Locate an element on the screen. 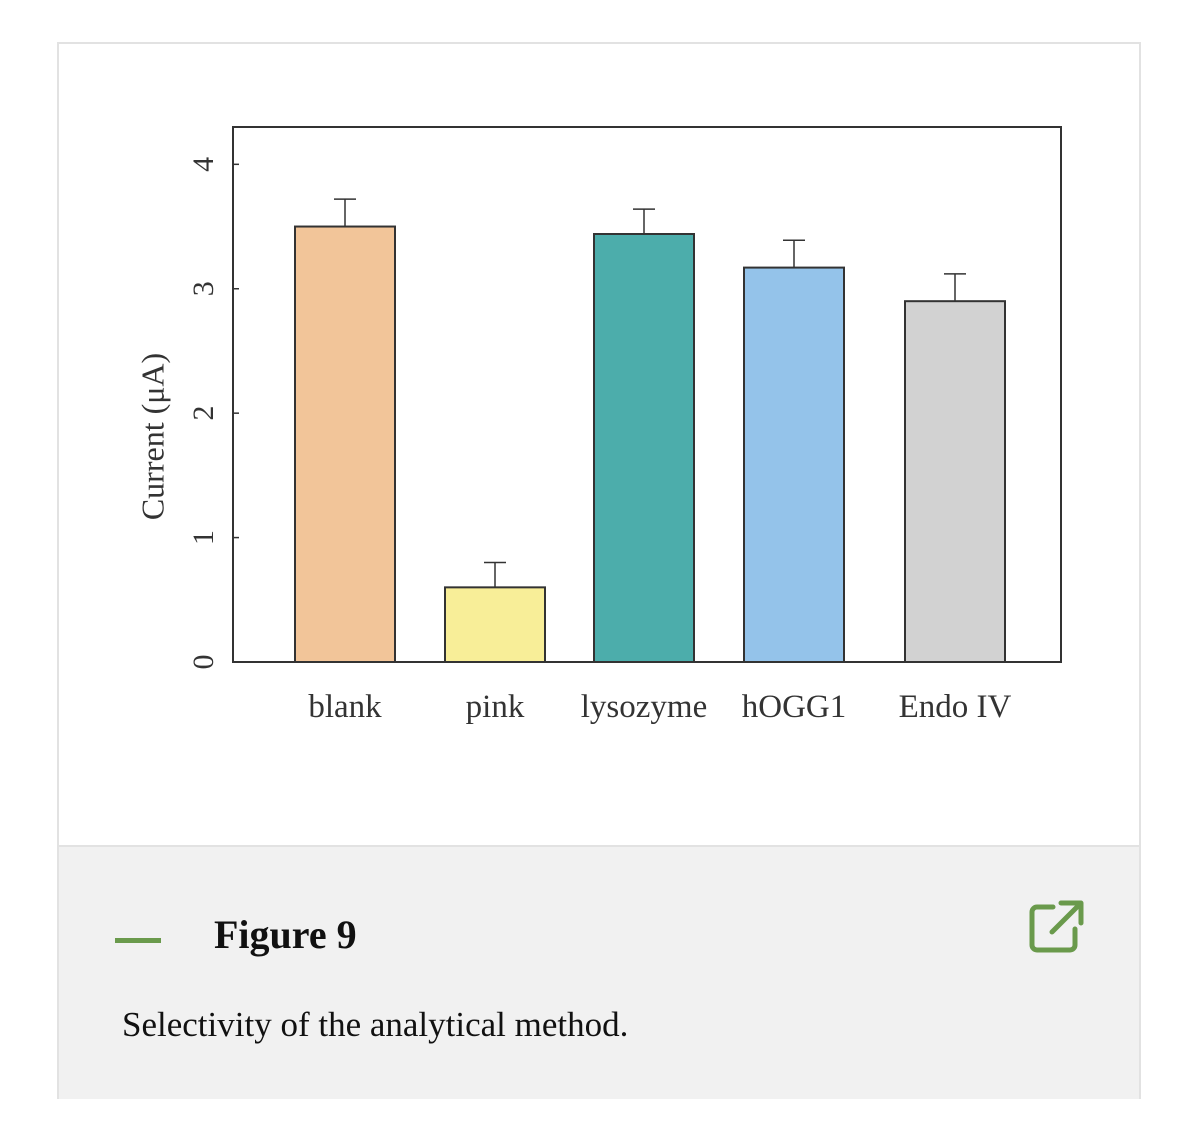 The width and height of the screenshot is (1200, 1143). bar-lysozyme is located at coordinates (644, 448).